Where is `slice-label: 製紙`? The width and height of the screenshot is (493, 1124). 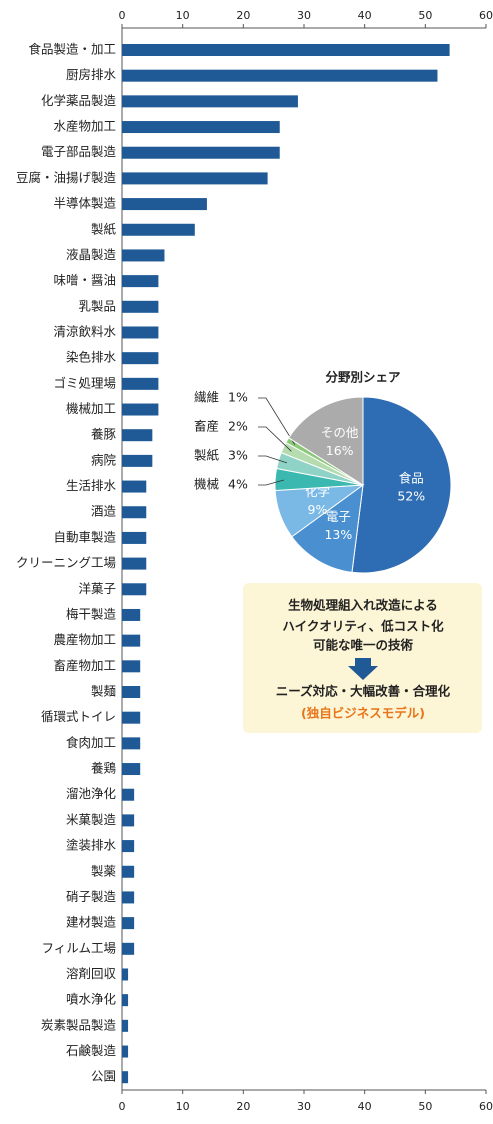
slice-label: 製紙 is located at coordinates (207, 455).